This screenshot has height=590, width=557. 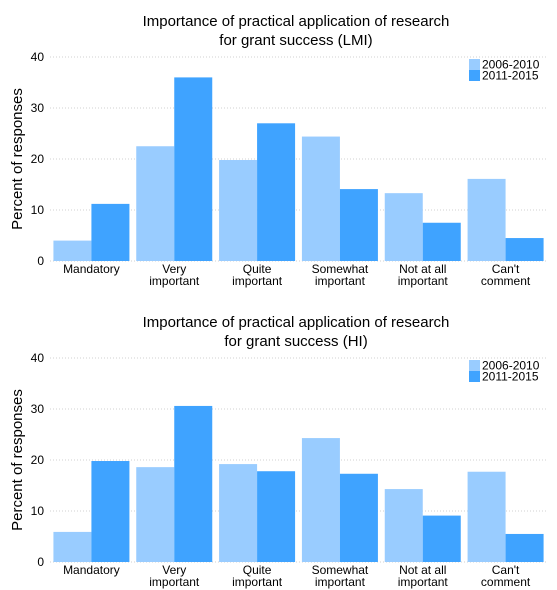 I want to click on chart-title-line: for grant success (LMI), so click(x=295, y=40).